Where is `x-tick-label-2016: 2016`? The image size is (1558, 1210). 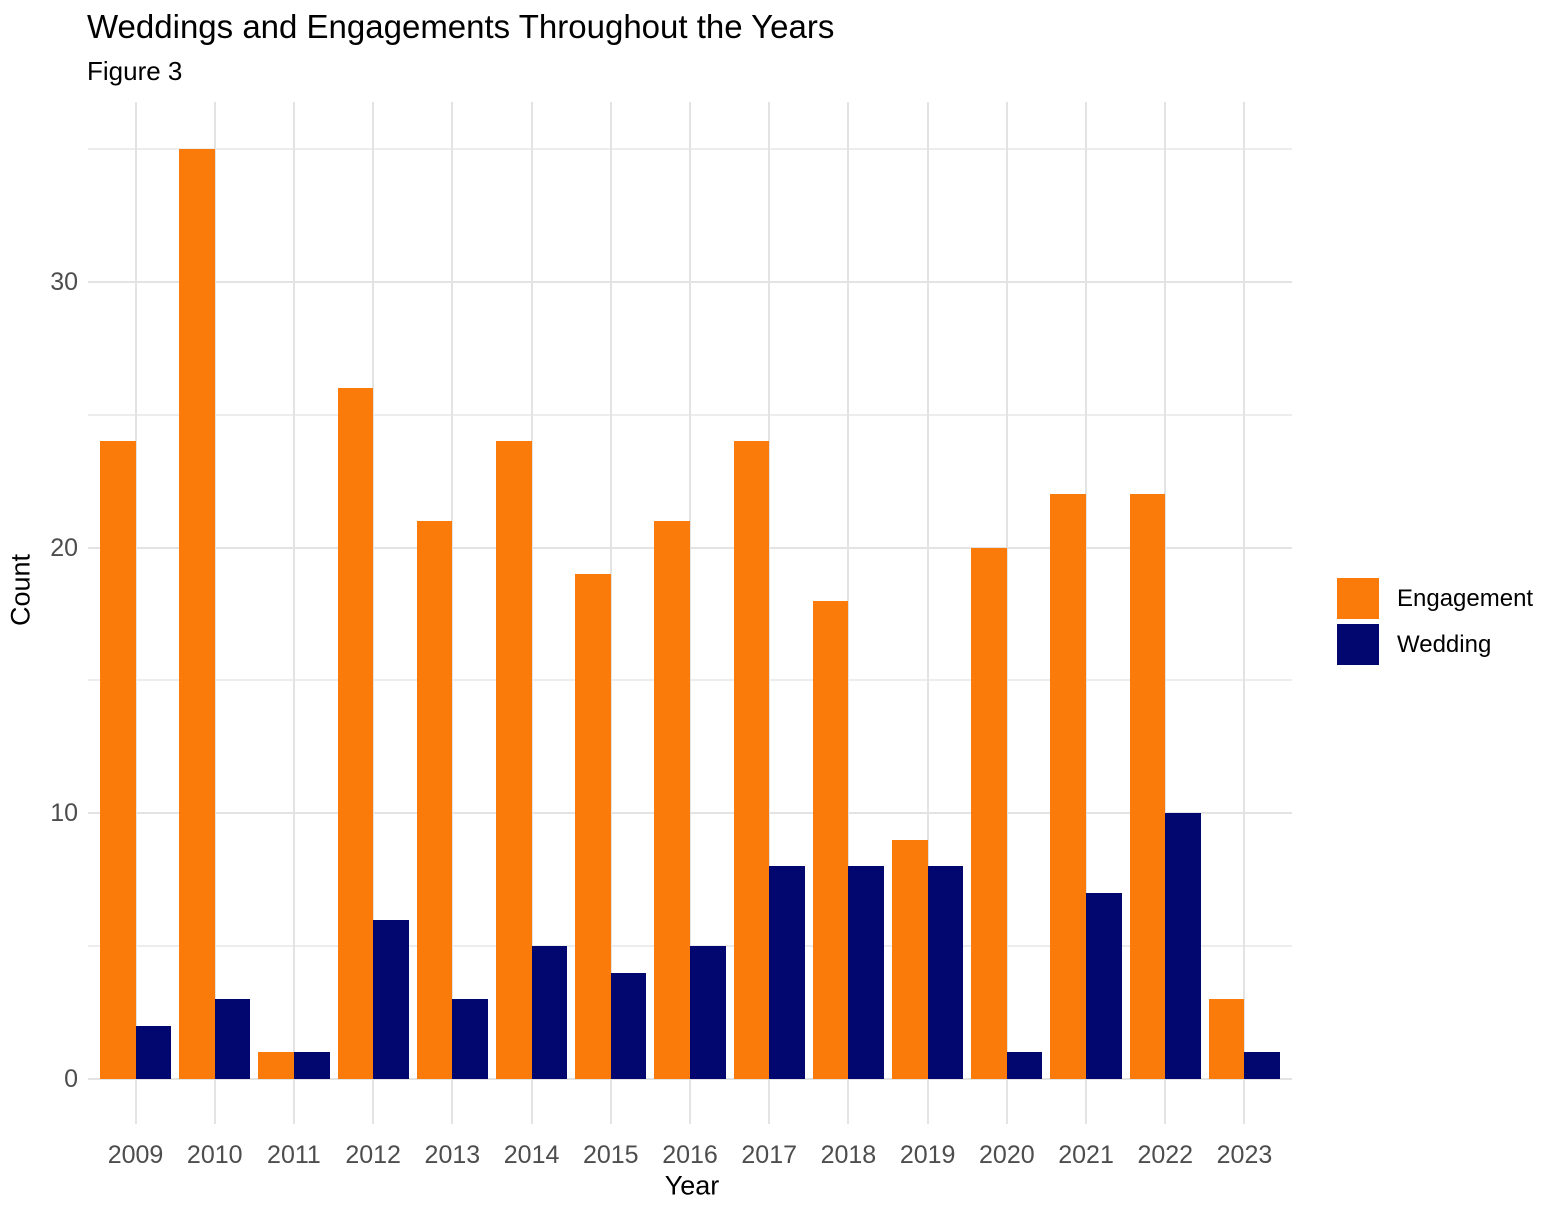 x-tick-label-2016: 2016 is located at coordinates (690, 1155).